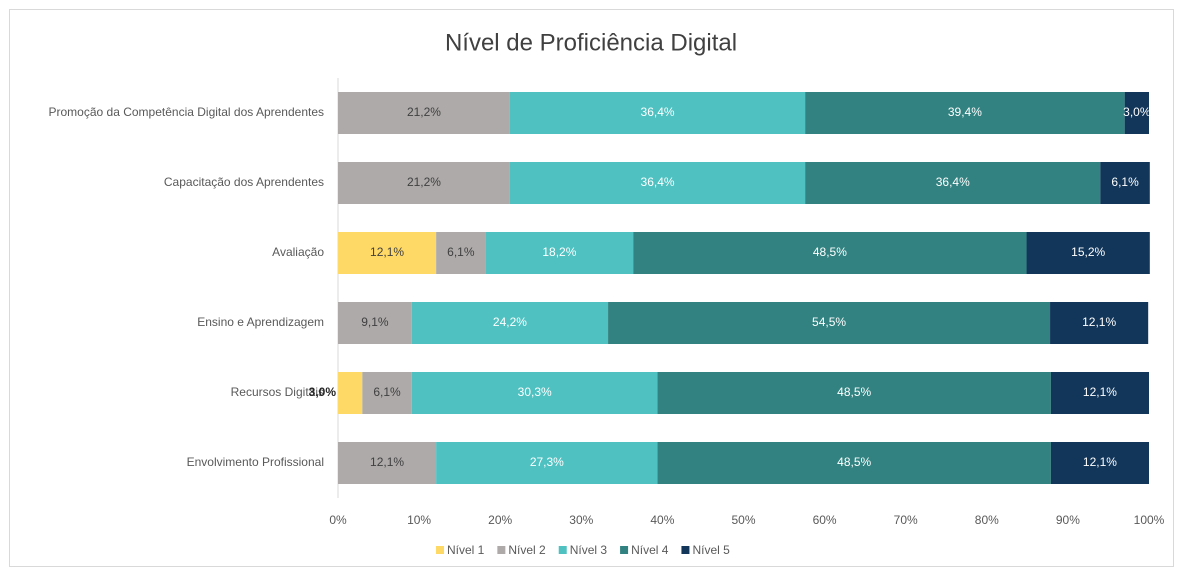 The height and width of the screenshot is (568, 1183). I want to click on x-tick-label: 50%, so click(743, 520).